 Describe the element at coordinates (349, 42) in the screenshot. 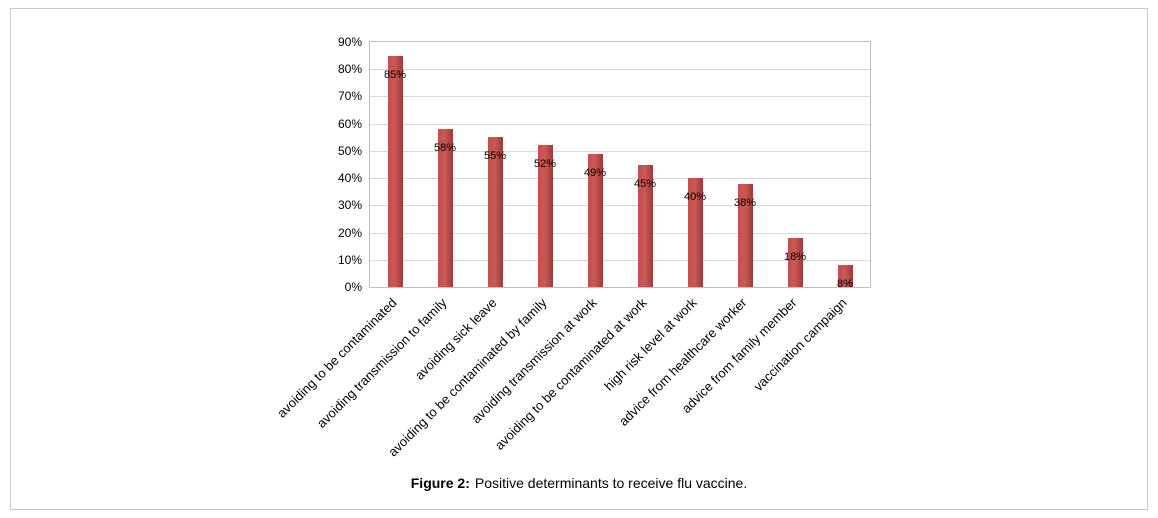

I see `y-axis-tick: 90%` at that location.